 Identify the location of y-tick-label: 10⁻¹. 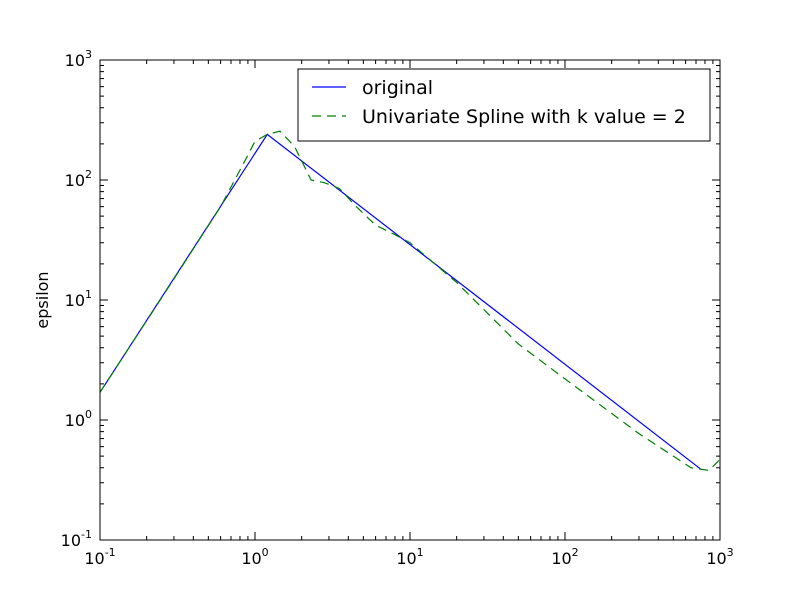
(76, 539).